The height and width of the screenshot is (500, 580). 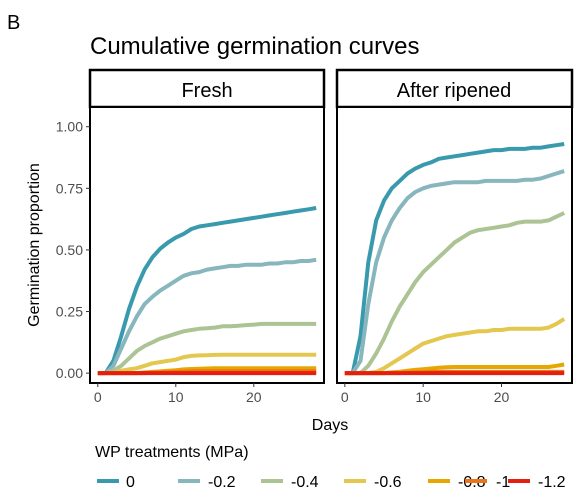 I want to click on y-tick-label: 0.00, so click(x=69, y=373).